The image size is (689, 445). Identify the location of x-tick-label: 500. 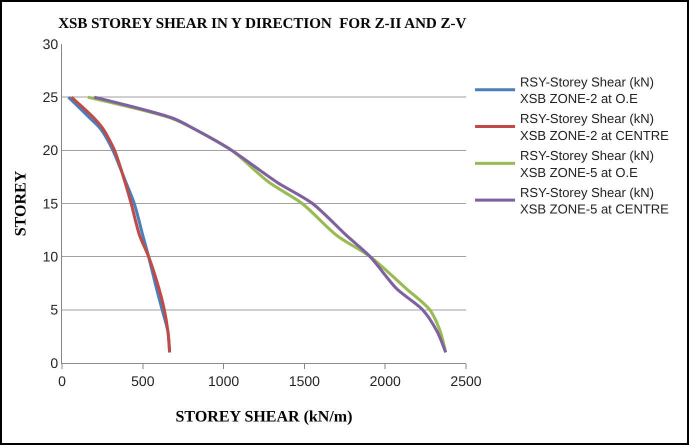
(143, 380).